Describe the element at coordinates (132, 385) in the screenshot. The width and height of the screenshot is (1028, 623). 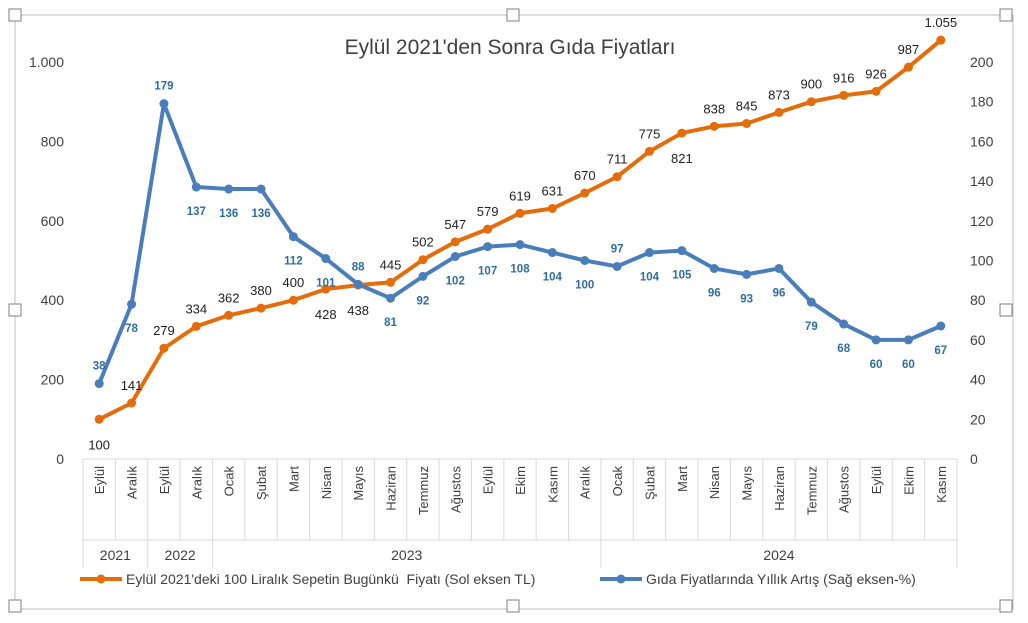
I see `basket-price-data-label: 141` at that location.